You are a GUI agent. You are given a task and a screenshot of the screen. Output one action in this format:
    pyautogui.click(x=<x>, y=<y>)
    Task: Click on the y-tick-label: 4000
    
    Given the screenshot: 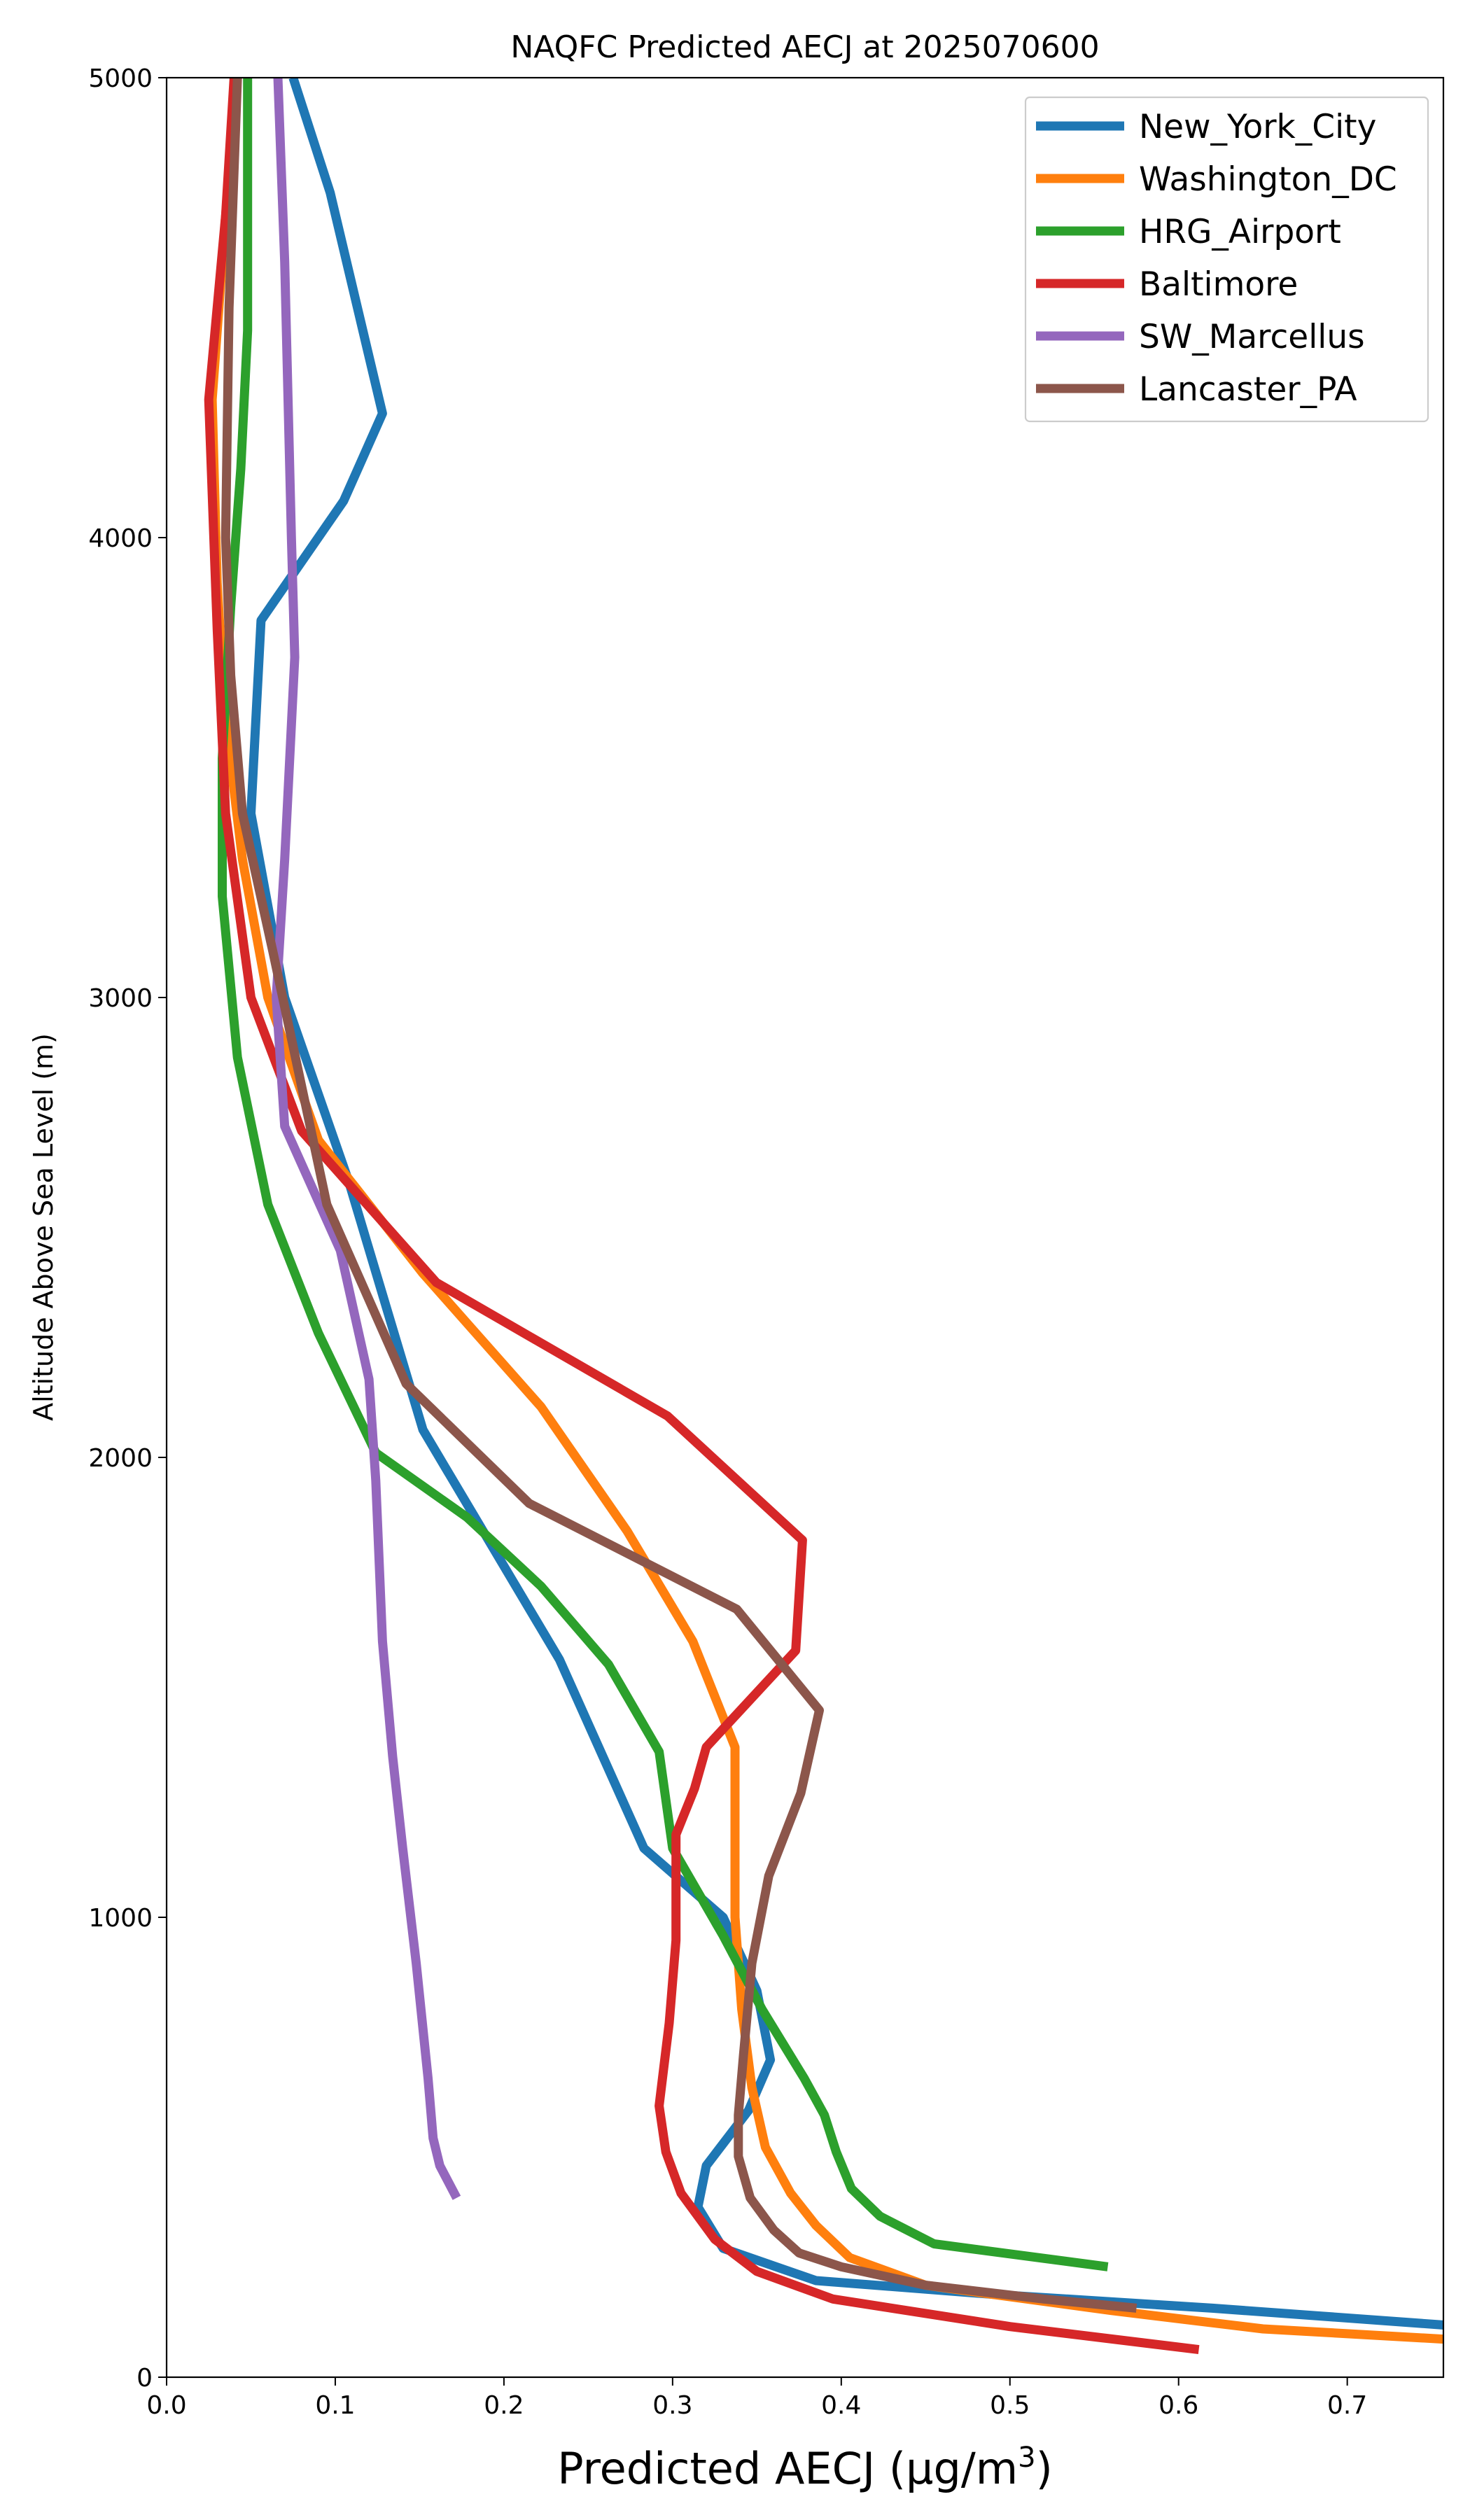 What is the action you would take?
    pyautogui.click(x=120, y=538)
    